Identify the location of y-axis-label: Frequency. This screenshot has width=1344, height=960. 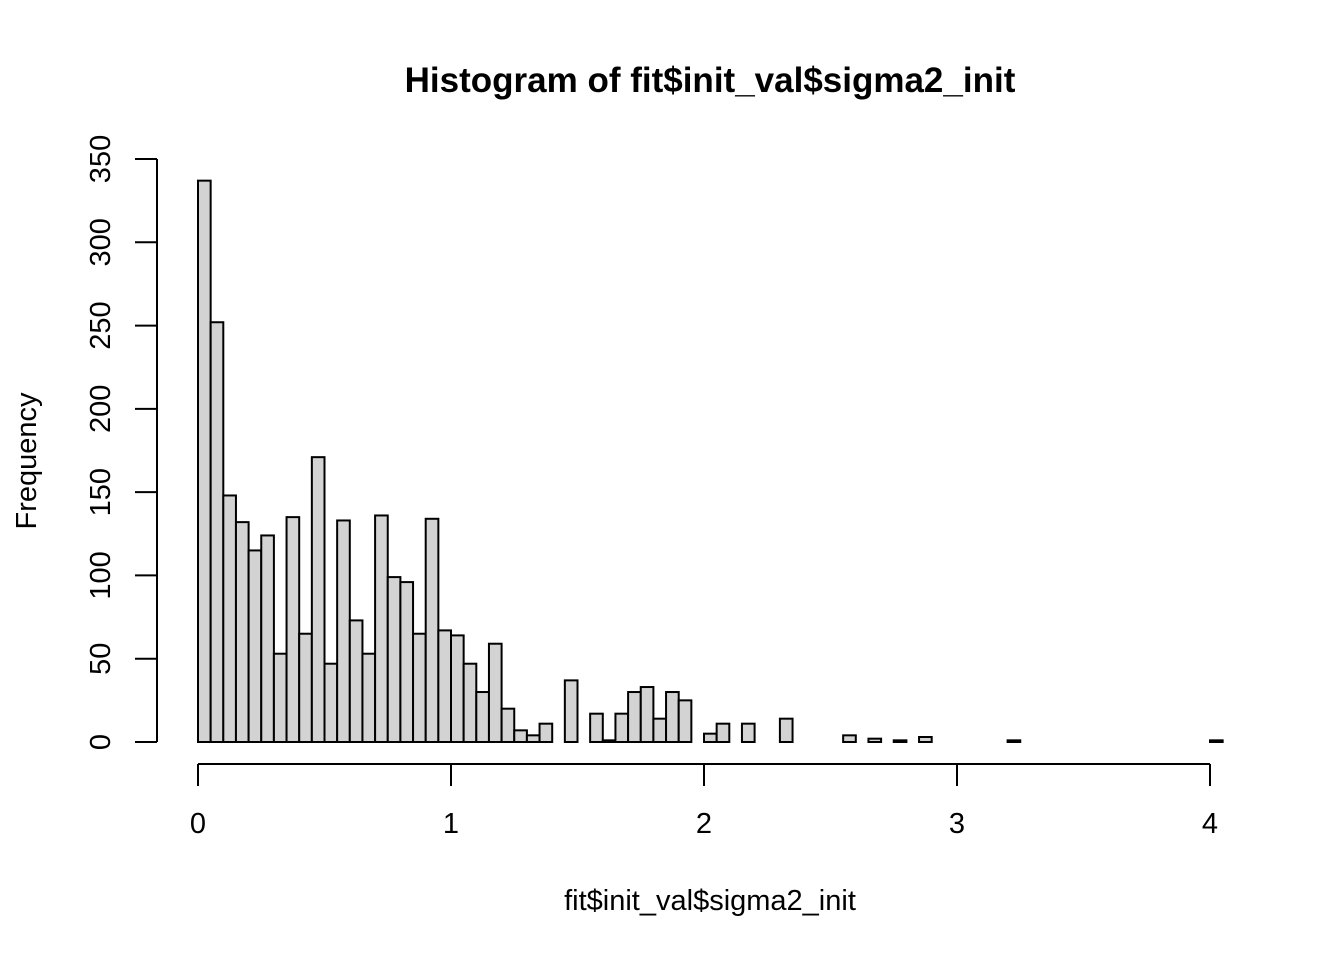
(27, 461).